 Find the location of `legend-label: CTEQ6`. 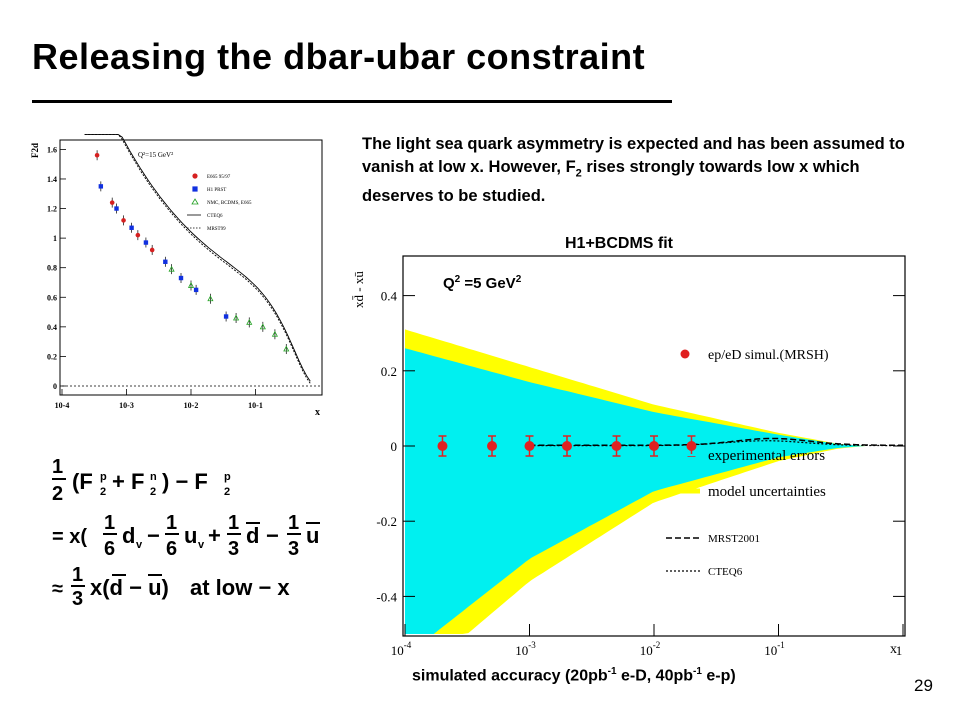

legend-label: CTEQ6 is located at coordinates (725, 572).